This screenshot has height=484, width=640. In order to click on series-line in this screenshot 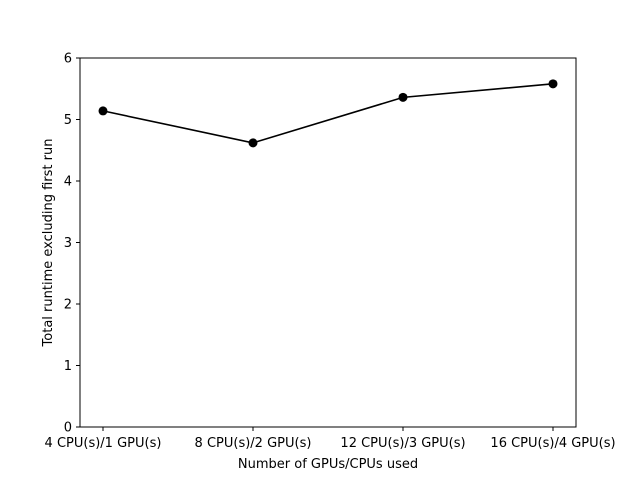, I will do `click(328, 113)`.